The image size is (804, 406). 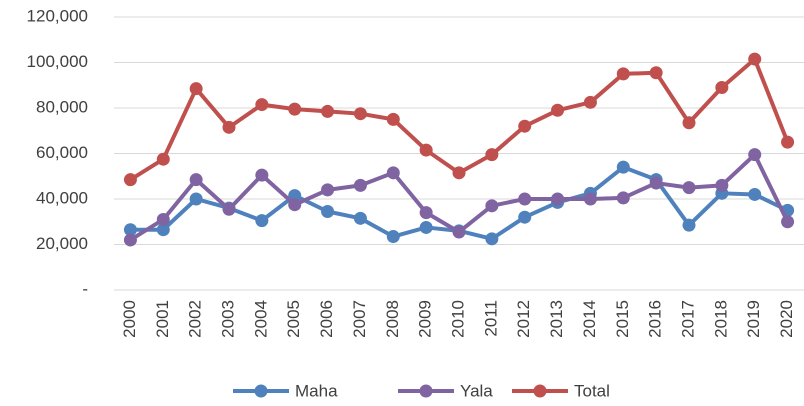 I want to click on y-tick-label: 20,000, so click(x=62, y=243).